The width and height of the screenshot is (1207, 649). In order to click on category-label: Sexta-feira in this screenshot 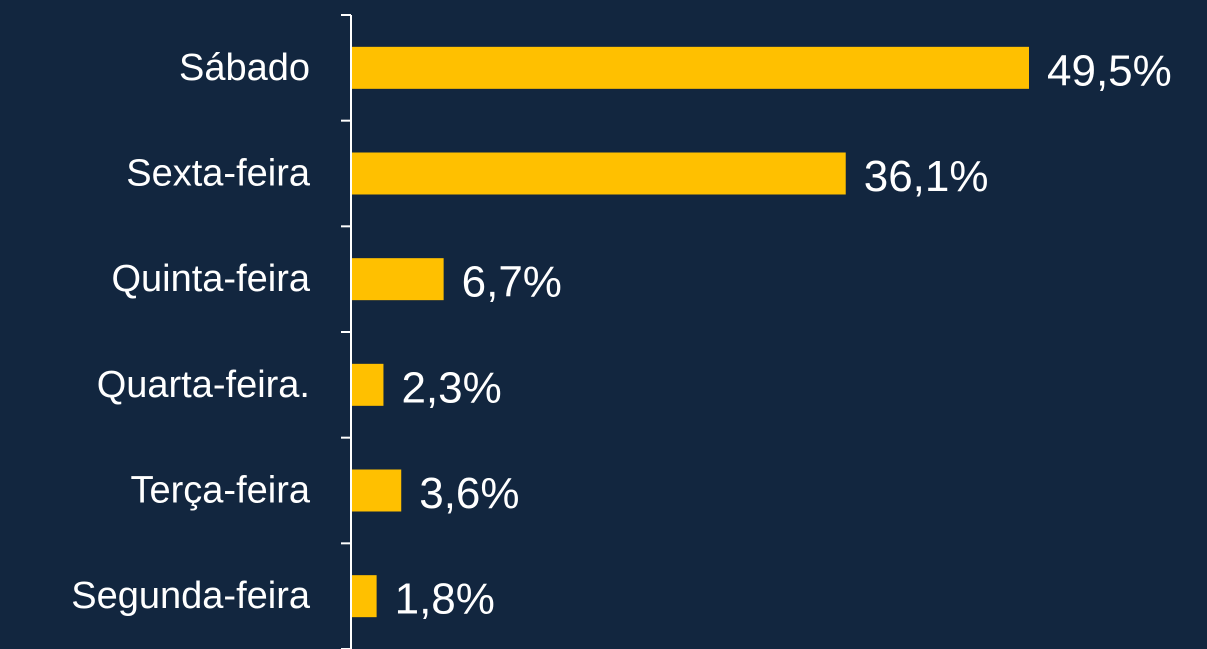, I will do `click(218, 174)`.